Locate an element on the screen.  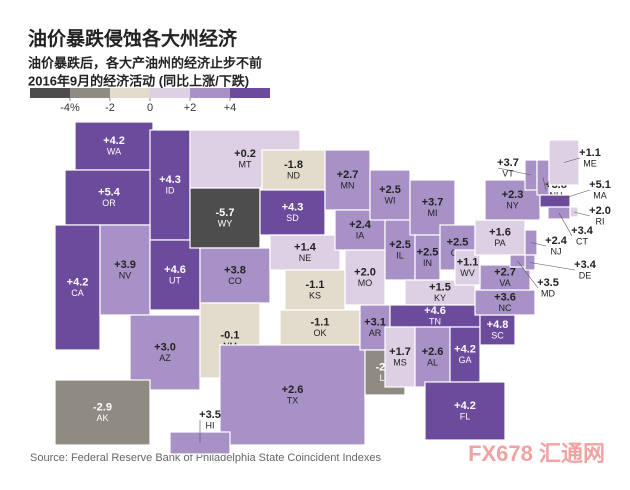
state-label: HI is located at coordinates (210, 425).